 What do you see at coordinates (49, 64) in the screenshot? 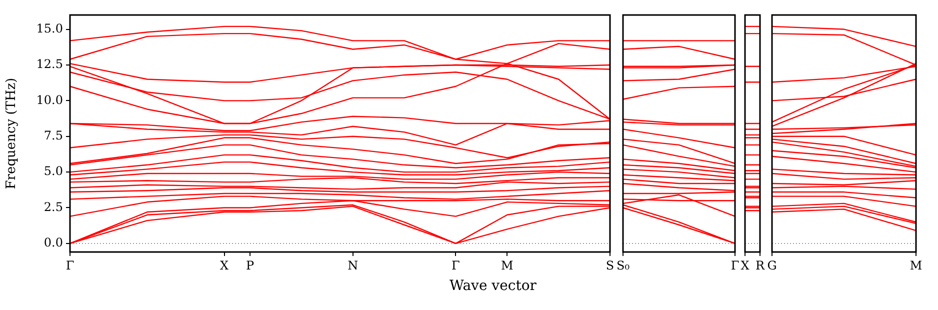
I see `y-tick-label: 12.5` at bounding box center [49, 64].